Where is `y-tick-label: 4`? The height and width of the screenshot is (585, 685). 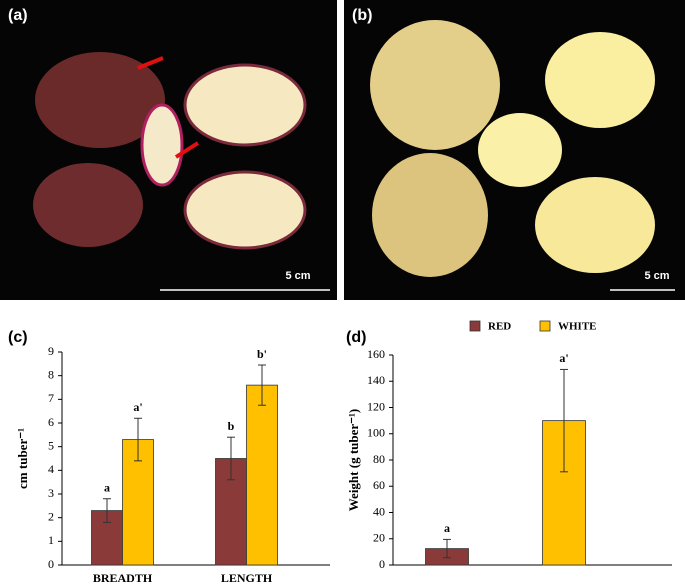 y-tick-label: 4 is located at coordinates (51, 469).